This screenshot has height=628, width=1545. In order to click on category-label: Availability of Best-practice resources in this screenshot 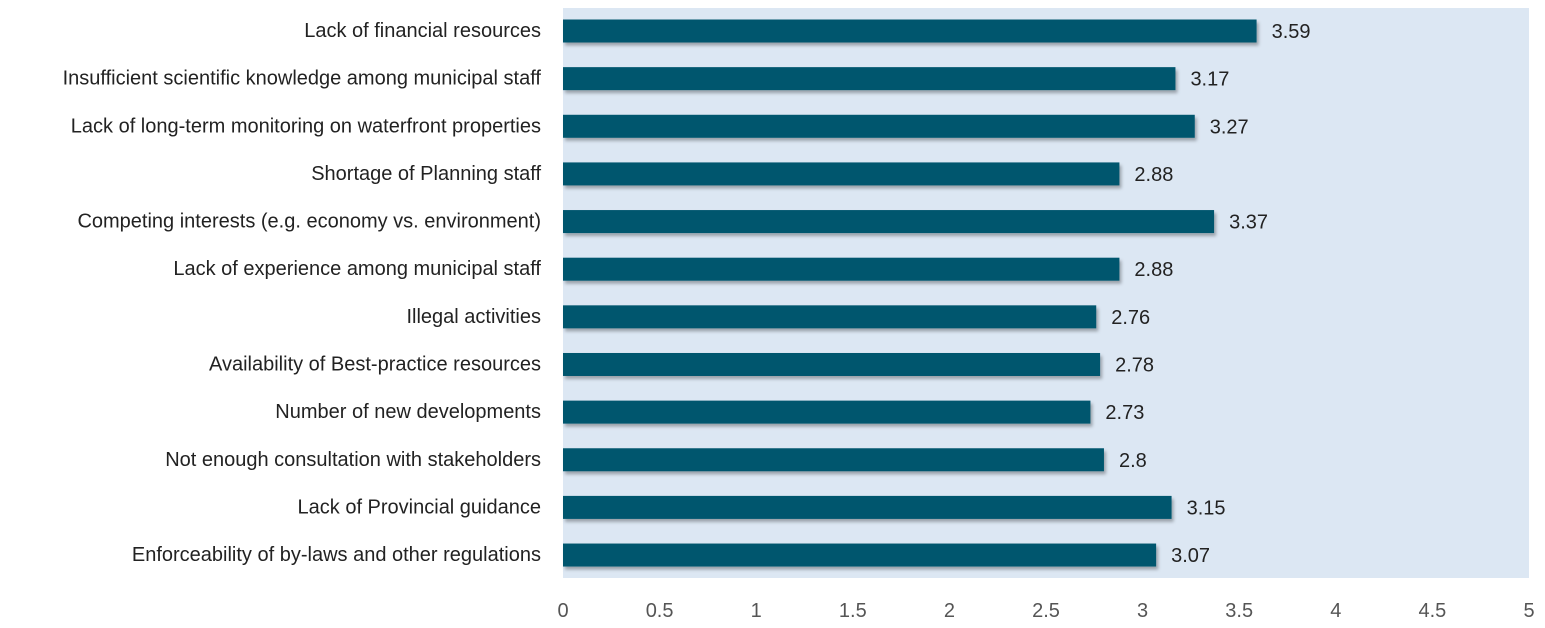, I will do `click(375, 364)`.